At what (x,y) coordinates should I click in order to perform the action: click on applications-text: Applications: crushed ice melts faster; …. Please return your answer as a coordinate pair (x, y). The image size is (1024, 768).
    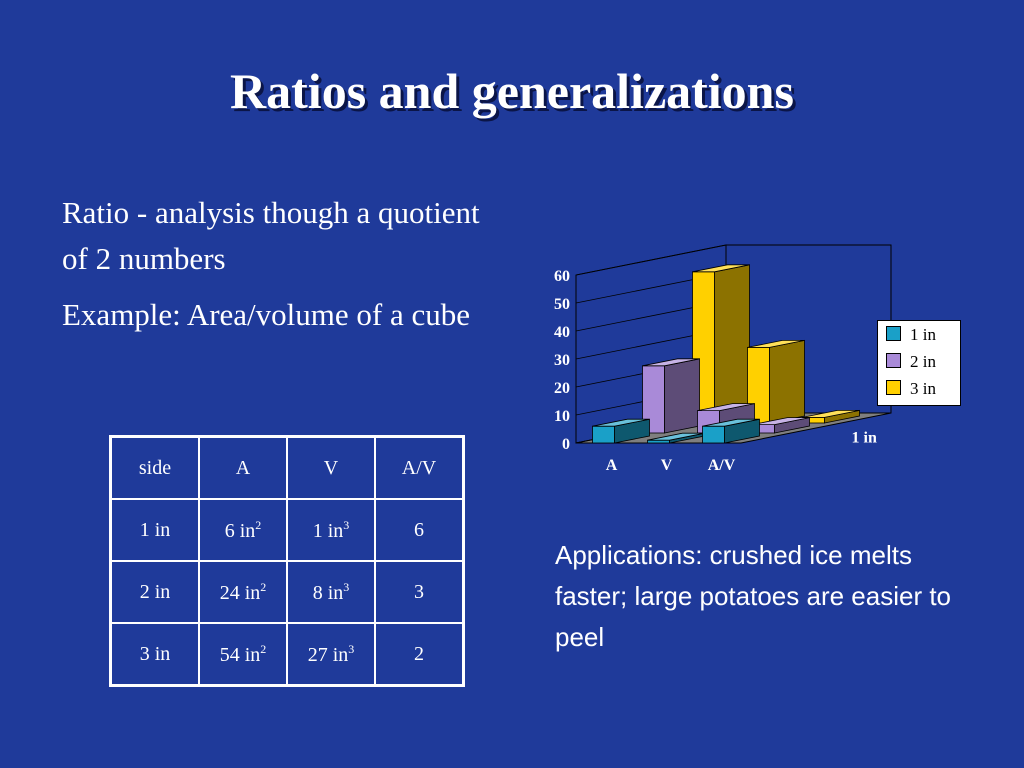
    Looking at the image, I should click on (753, 596).